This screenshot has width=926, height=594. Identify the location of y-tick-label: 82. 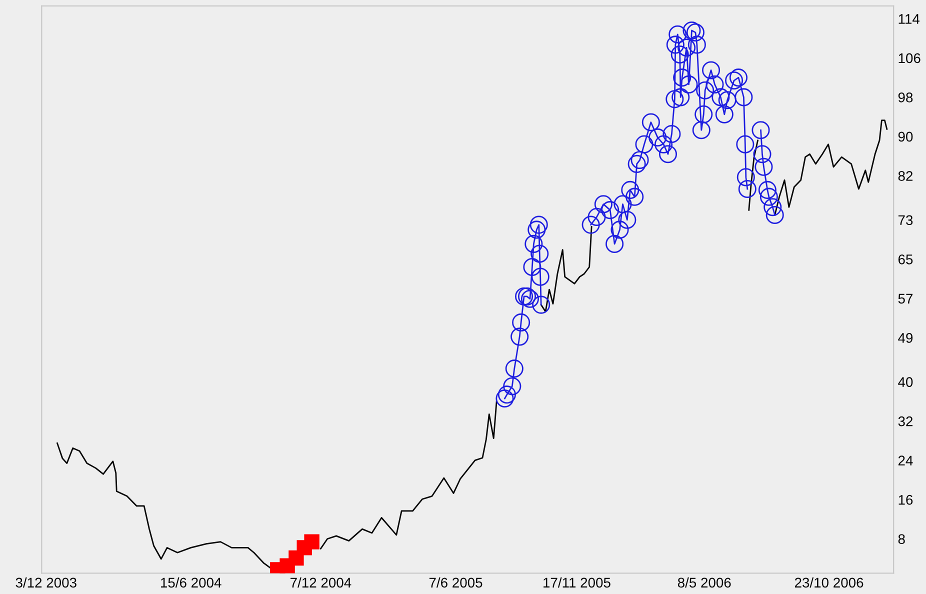
(905, 176).